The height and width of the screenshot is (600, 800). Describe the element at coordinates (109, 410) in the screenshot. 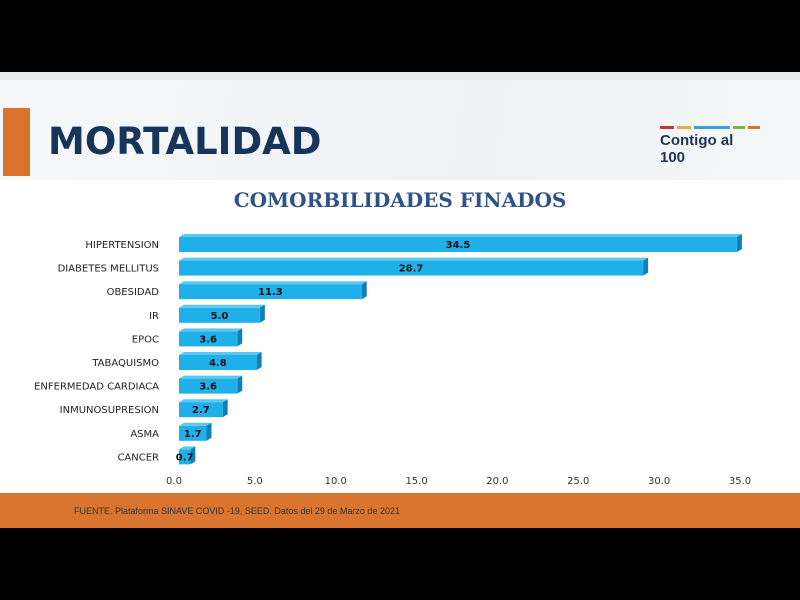

I see `category-label: INMUNOSUPRESION` at that location.